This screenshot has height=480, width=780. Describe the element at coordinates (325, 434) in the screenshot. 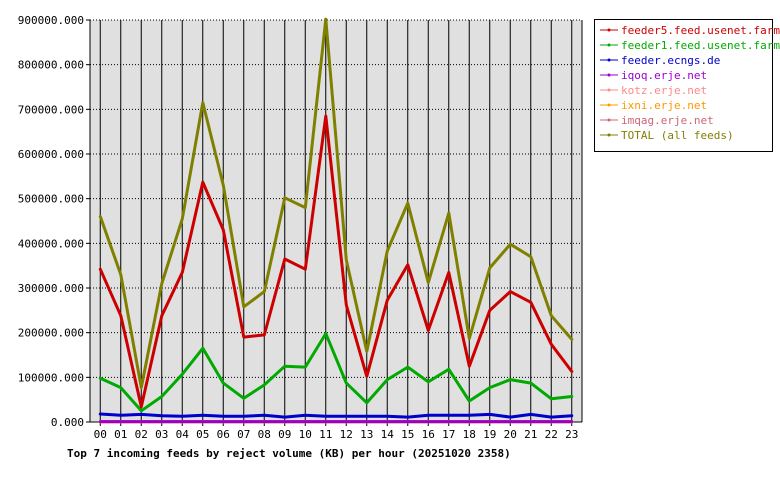

I see `x-tick-label: 11` at that location.